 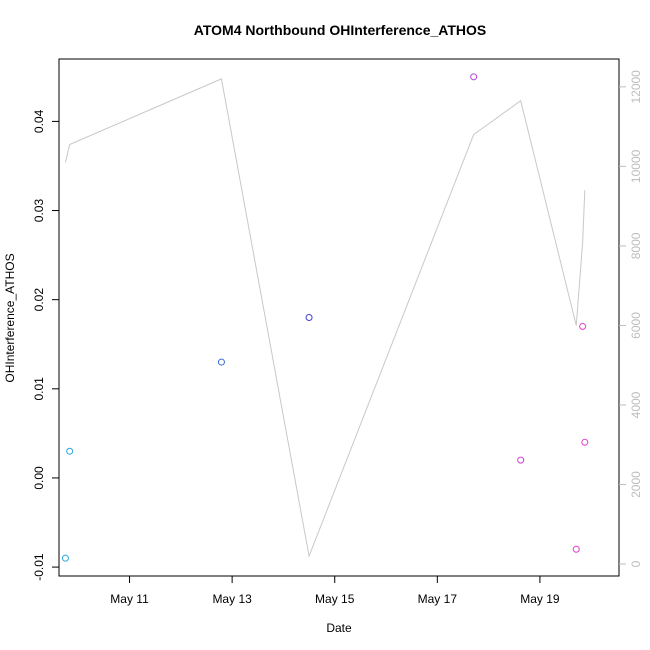 I want to click on y-tick-label-right: 8000, so click(x=636, y=245).